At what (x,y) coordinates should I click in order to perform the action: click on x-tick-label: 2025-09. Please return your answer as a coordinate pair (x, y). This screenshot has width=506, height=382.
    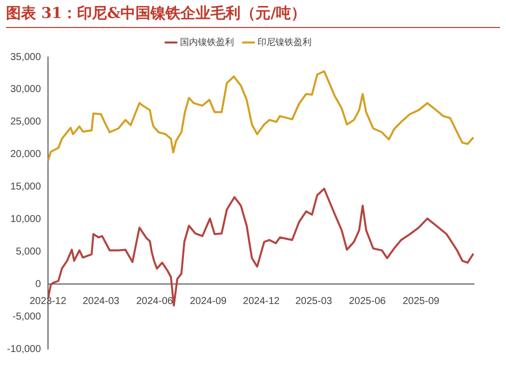
    Looking at the image, I should click on (421, 301).